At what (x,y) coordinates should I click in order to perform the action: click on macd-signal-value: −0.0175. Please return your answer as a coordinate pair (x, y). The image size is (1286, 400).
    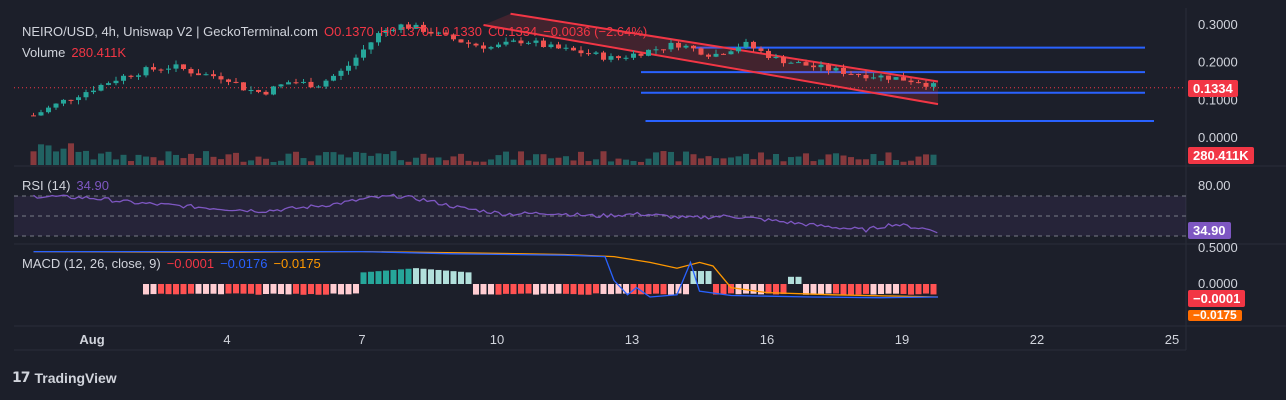
    Looking at the image, I should click on (297, 263).